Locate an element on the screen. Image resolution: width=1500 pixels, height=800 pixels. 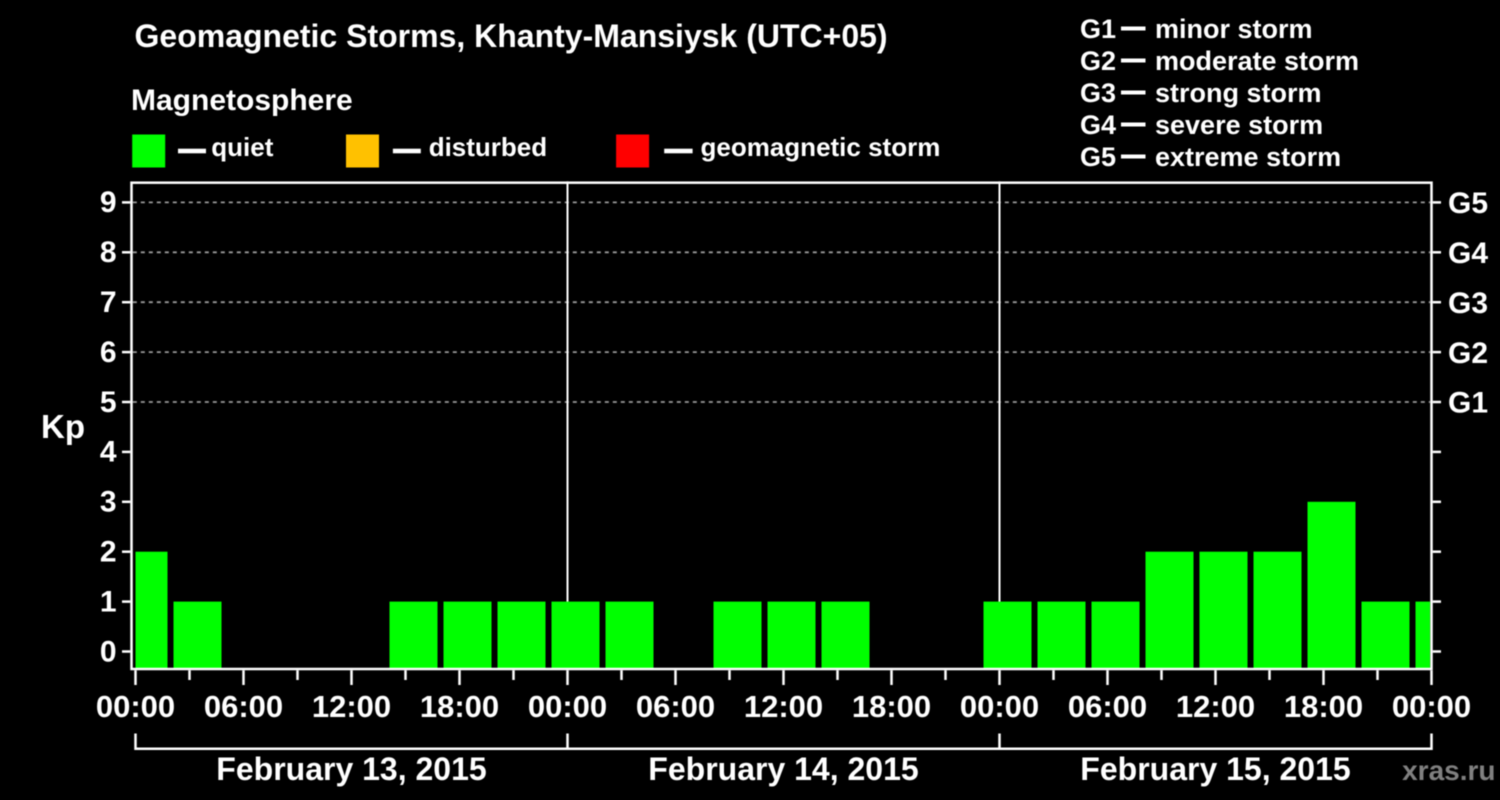
svg-text: xras.ru is located at coordinates (1448, 770).